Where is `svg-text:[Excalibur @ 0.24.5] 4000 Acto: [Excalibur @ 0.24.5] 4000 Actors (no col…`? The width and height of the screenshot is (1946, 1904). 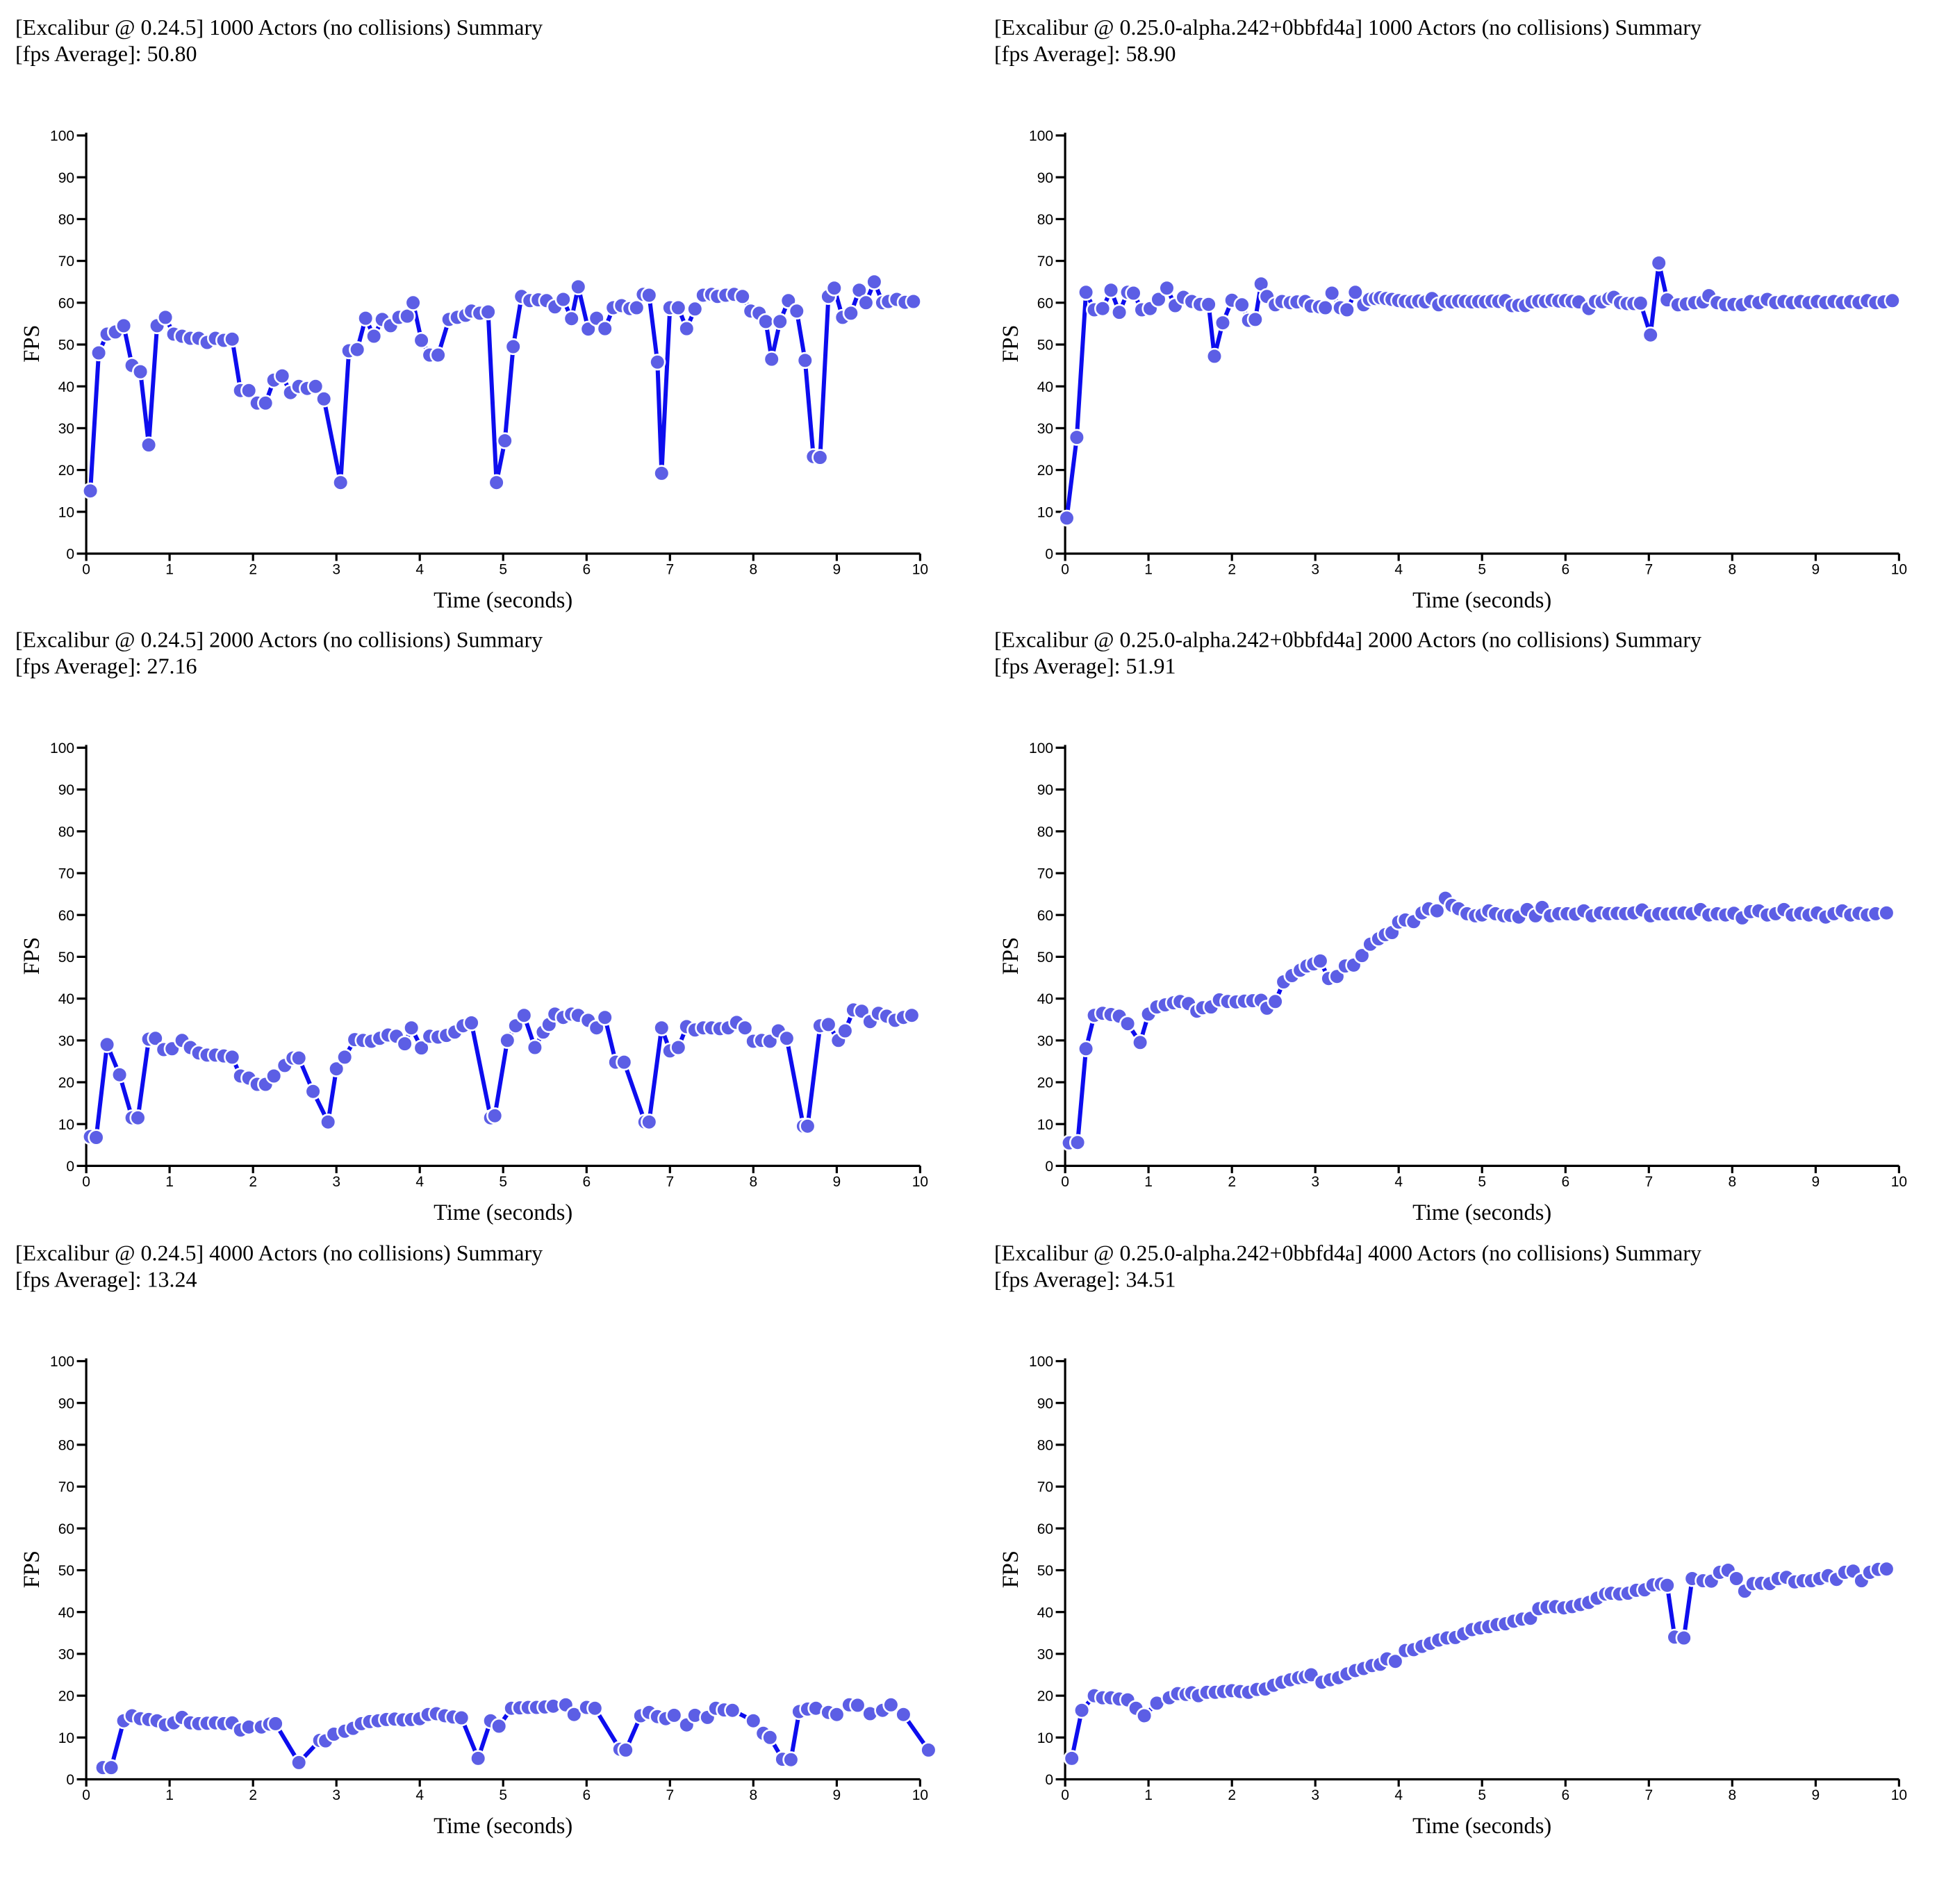
svg-text:[Excalibur @ 0.24.5] 4000 Acto: [Excalibur @ 0.24.5] 4000 Actors (no col… is located at coordinates (279, 1253).